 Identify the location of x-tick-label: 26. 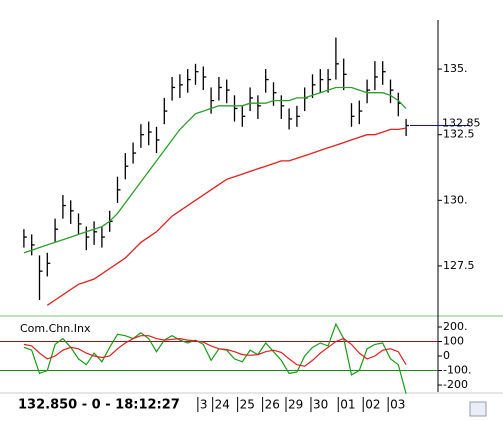
(272, 405).